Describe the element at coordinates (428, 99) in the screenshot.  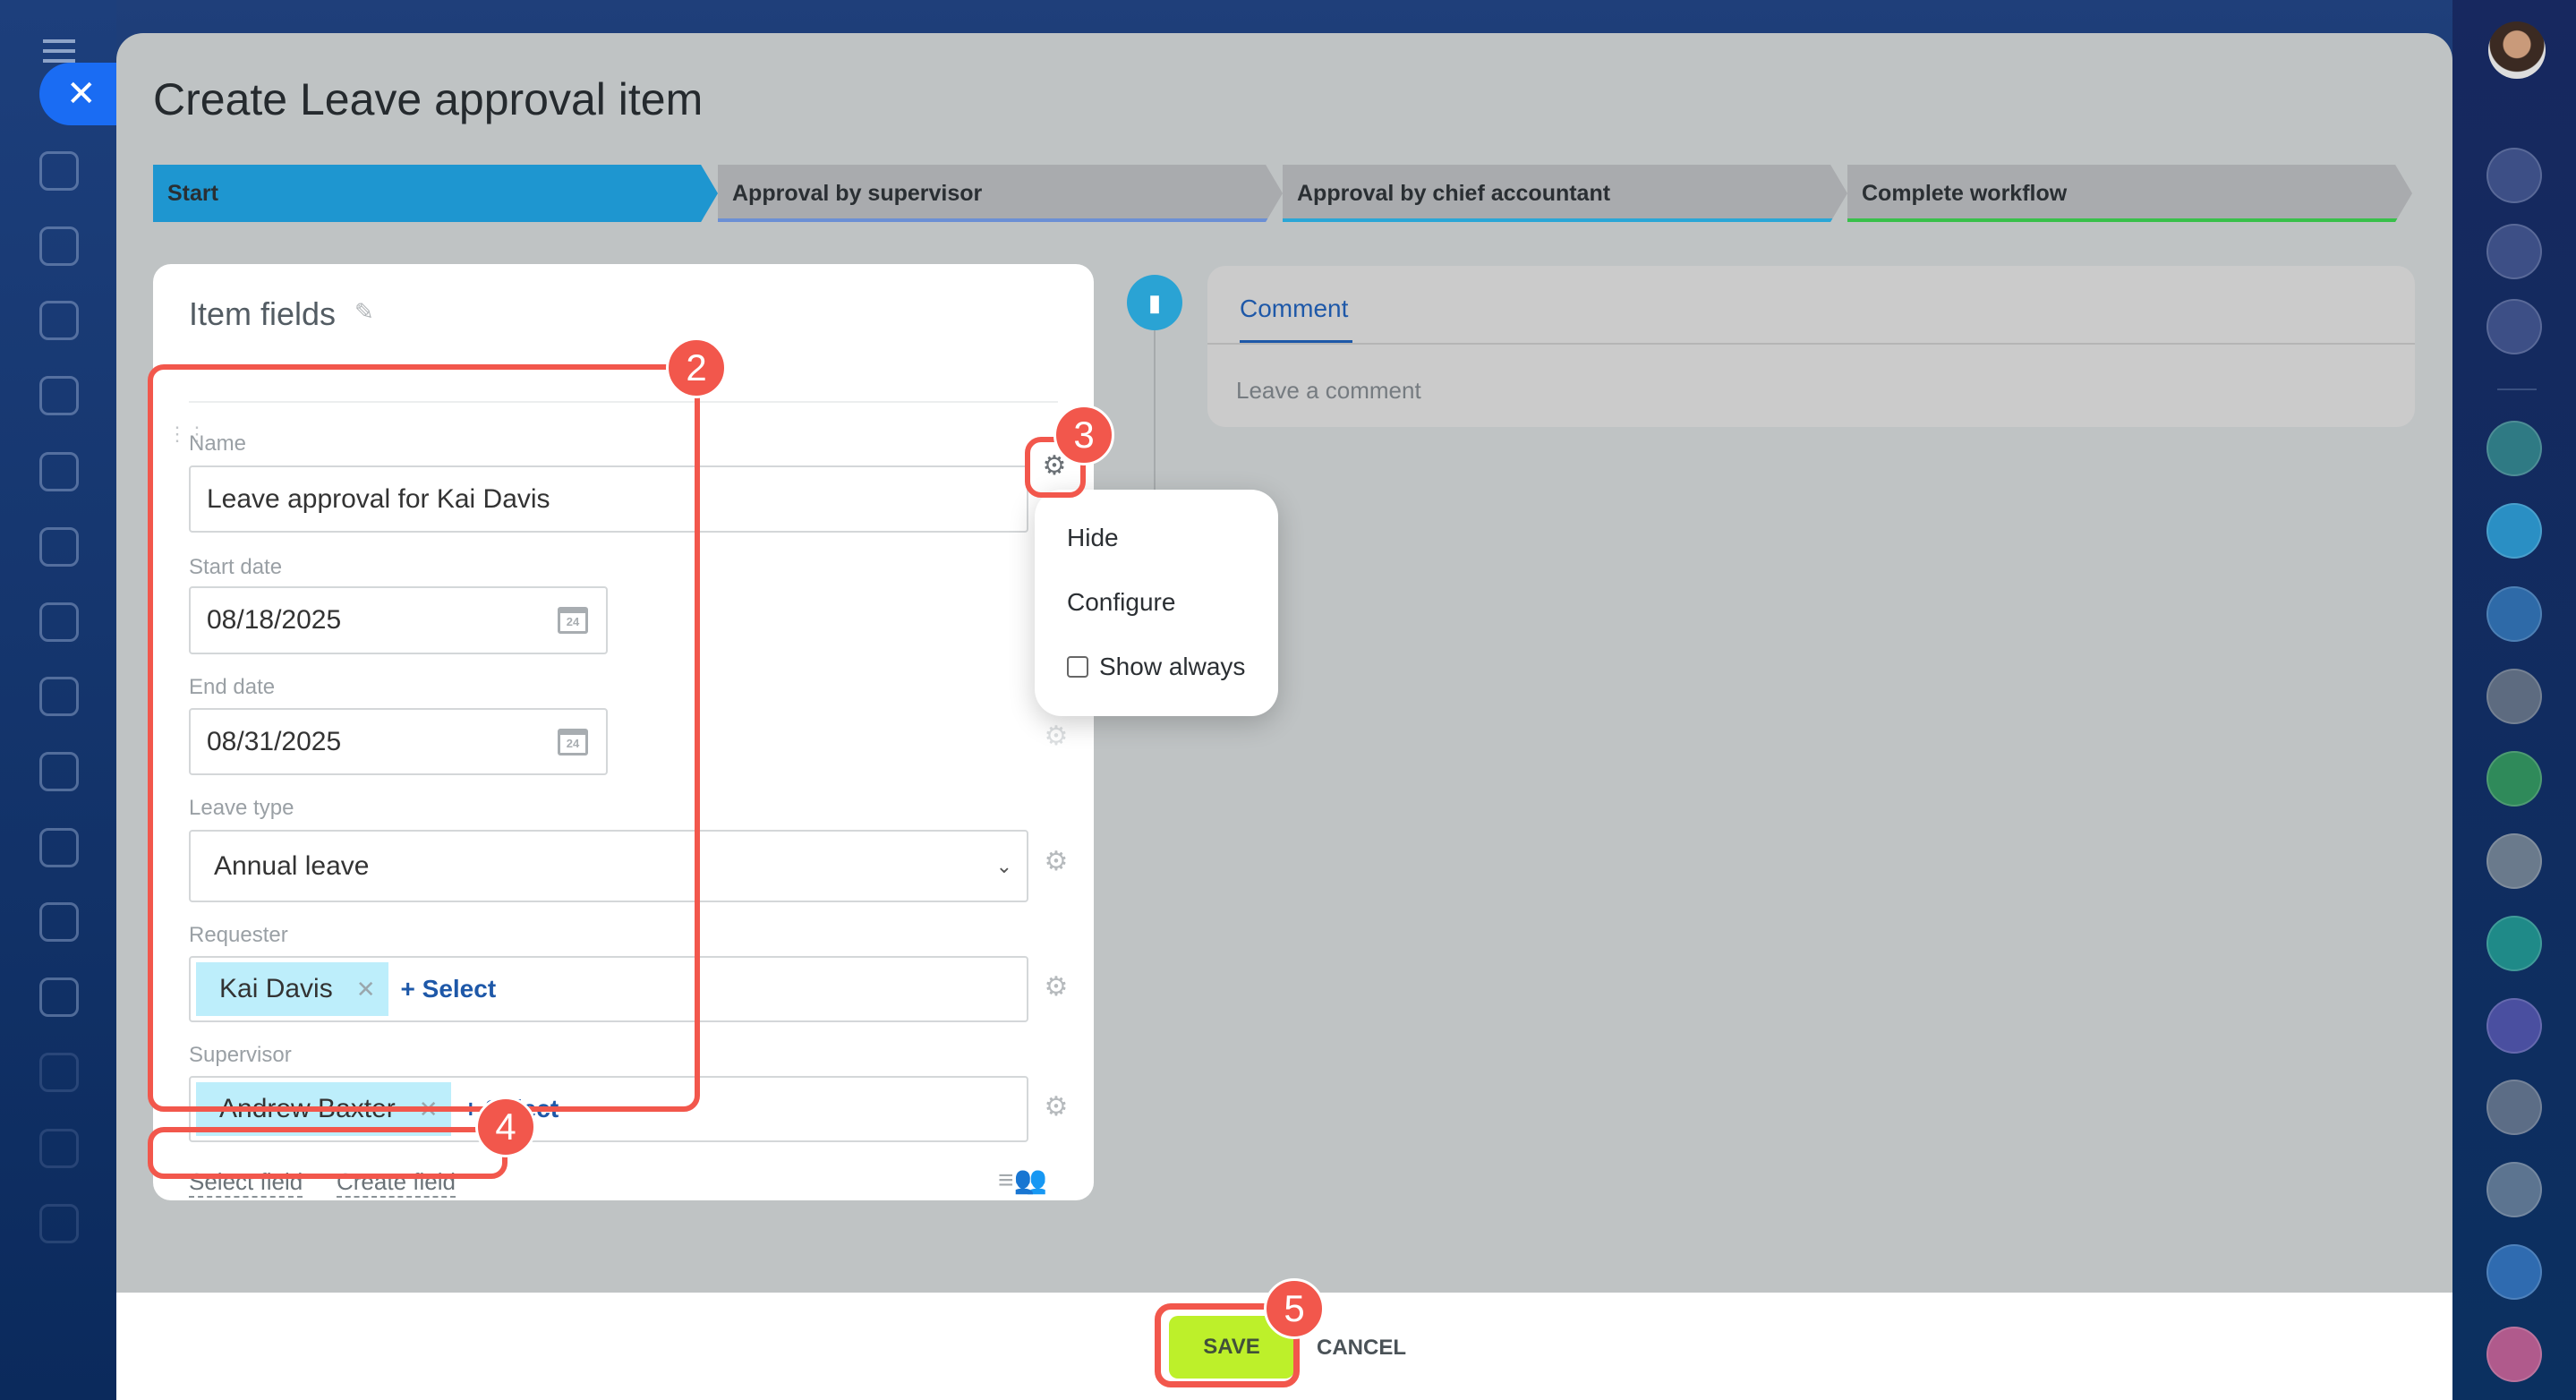
I see `page-title: Create Leave approval item` at that location.